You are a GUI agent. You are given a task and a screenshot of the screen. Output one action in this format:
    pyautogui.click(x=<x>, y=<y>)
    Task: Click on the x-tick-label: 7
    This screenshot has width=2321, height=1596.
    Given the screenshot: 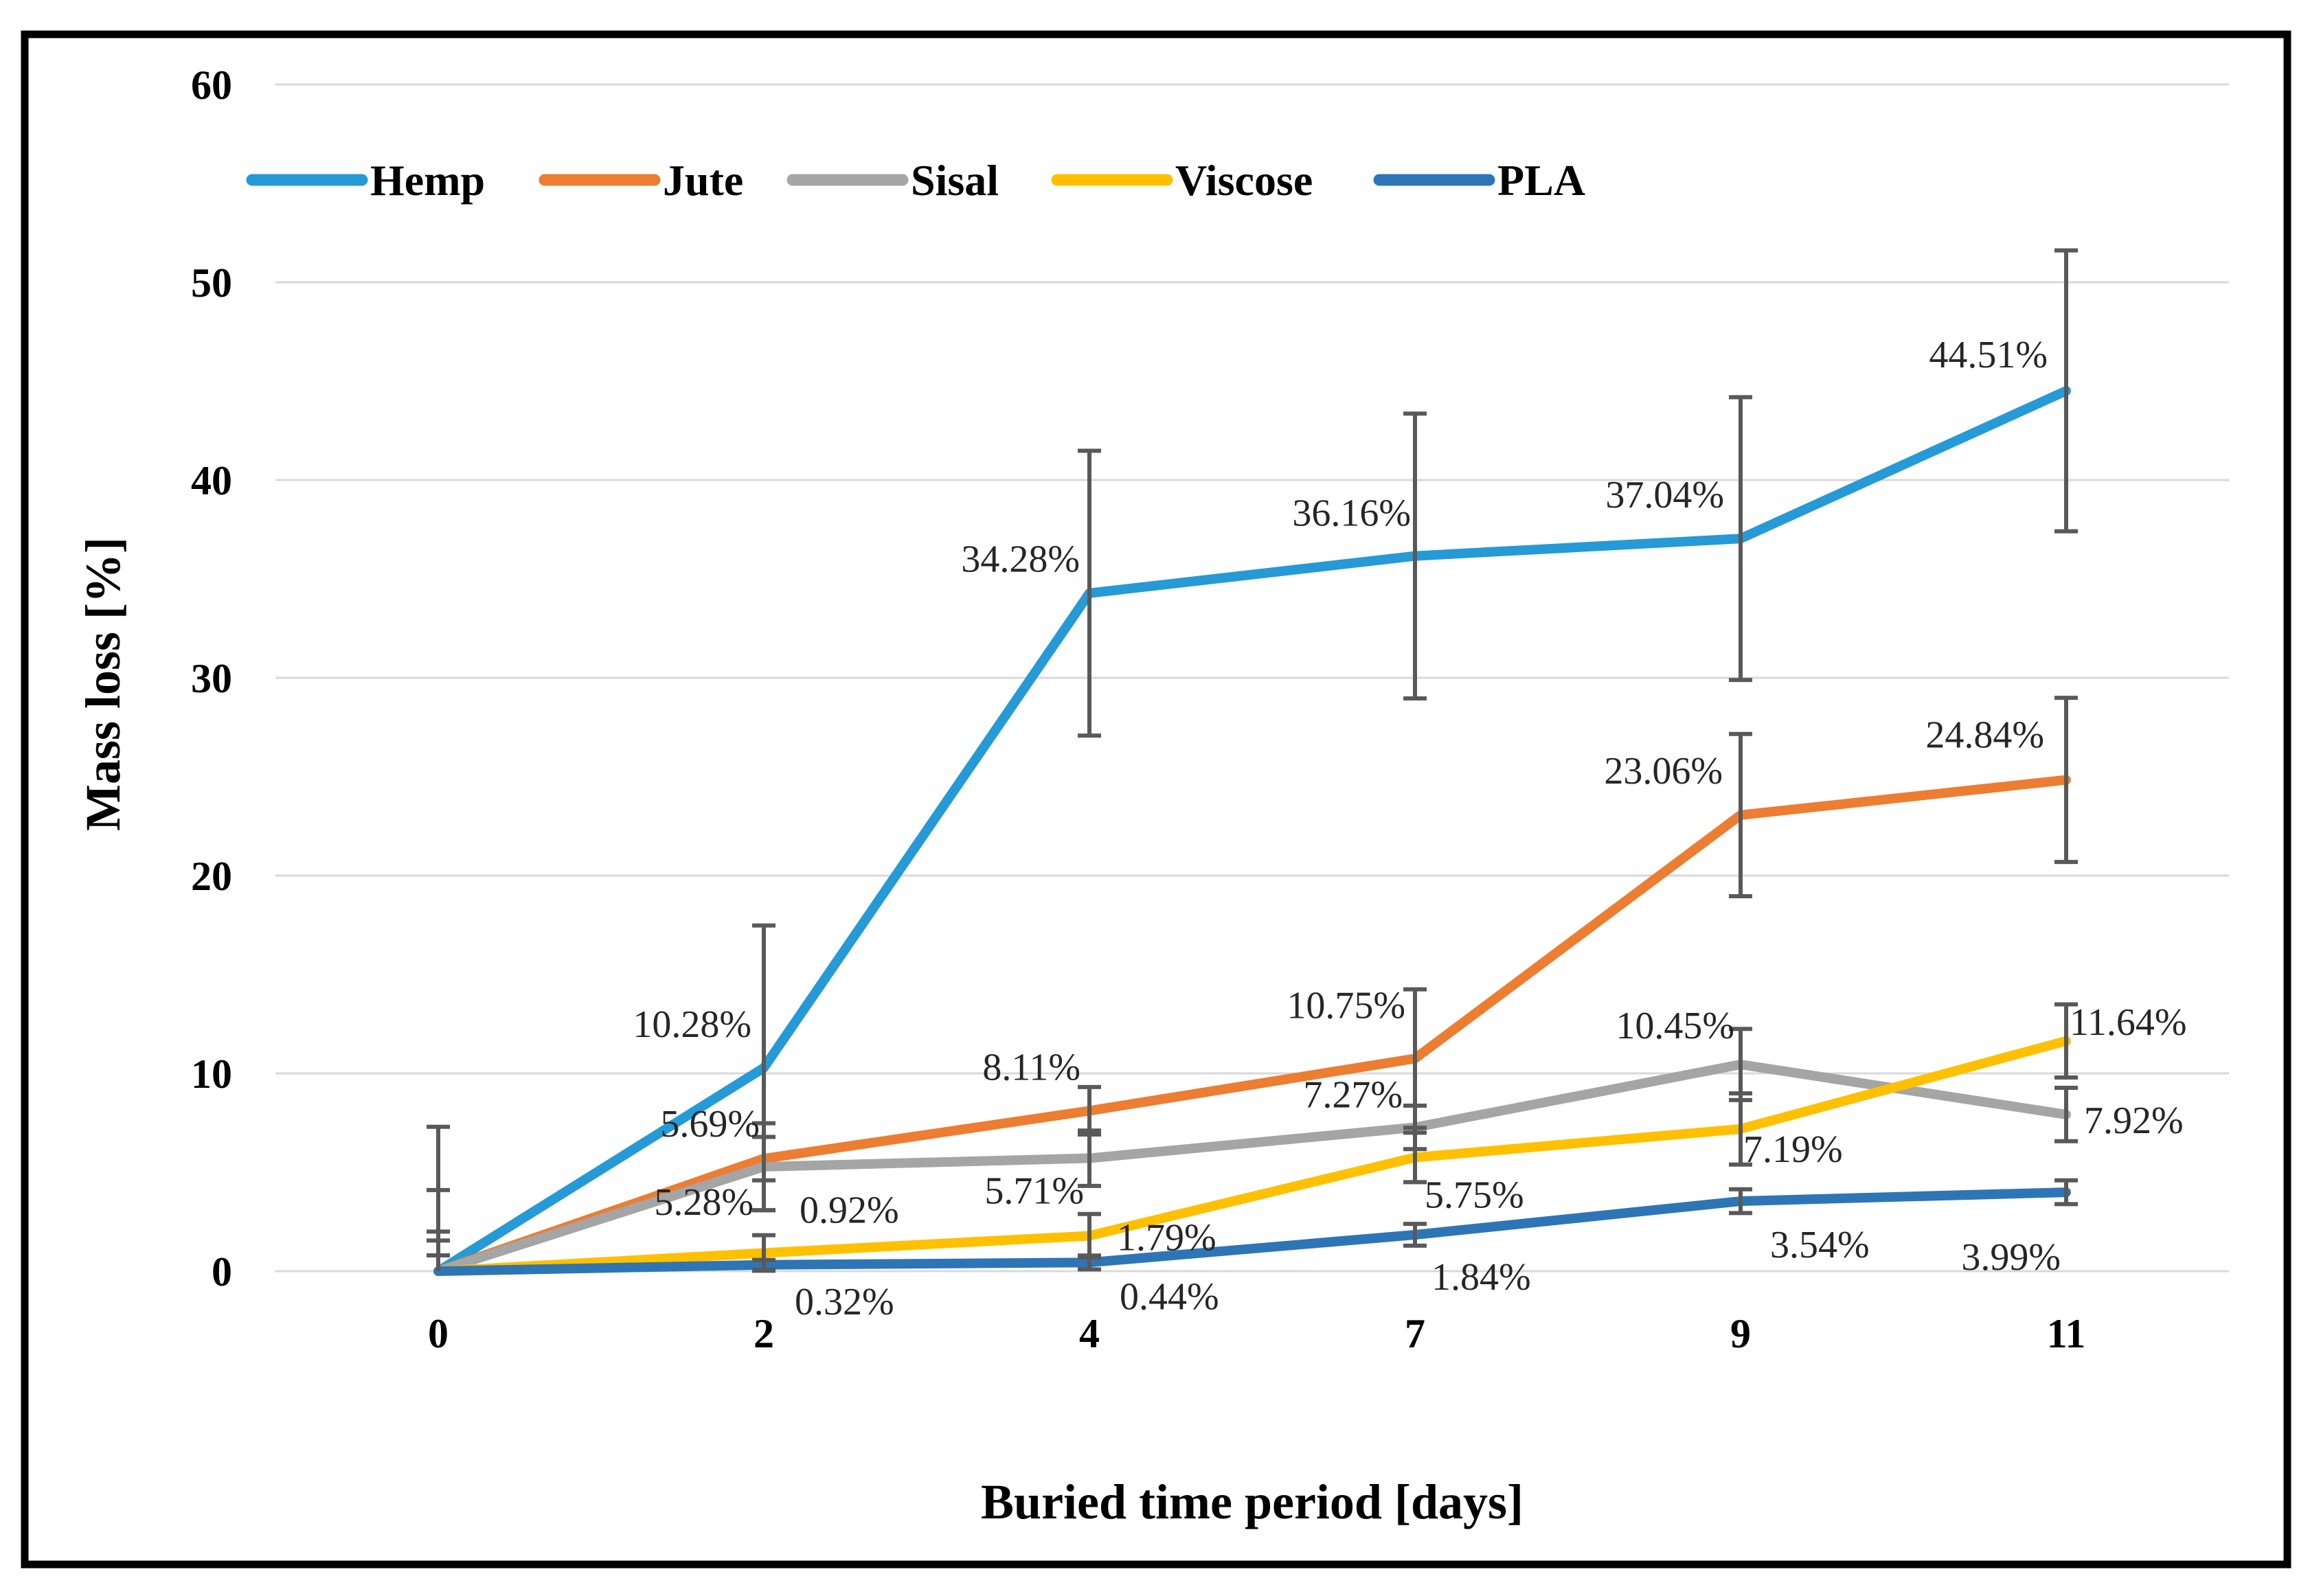 What is the action you would take?
    pyautogui.click(x=1415, y=1333)
    